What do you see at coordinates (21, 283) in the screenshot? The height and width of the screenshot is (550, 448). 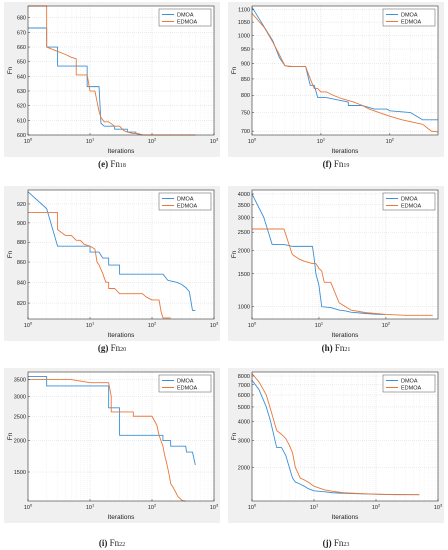 I see `y-tick-label: 840` at bounding box center [21, 283].